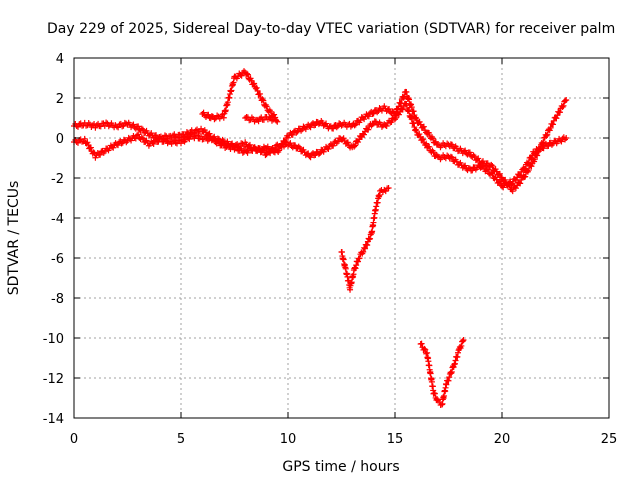 The height and width of the screenshot is (480, 640). Describe the element at coordinates (60, 59) in the screenshot. I see `y-tick-label: 4` at that location.